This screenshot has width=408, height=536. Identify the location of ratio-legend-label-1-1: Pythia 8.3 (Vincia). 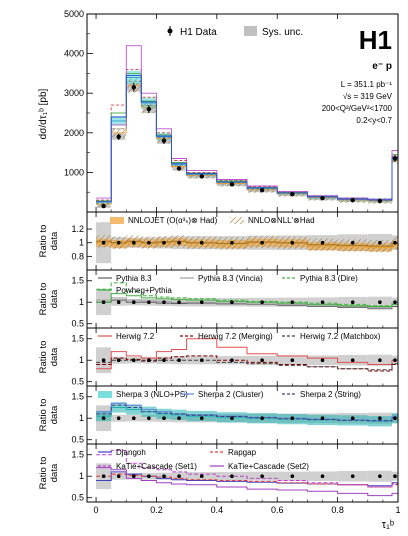
(230, 278).